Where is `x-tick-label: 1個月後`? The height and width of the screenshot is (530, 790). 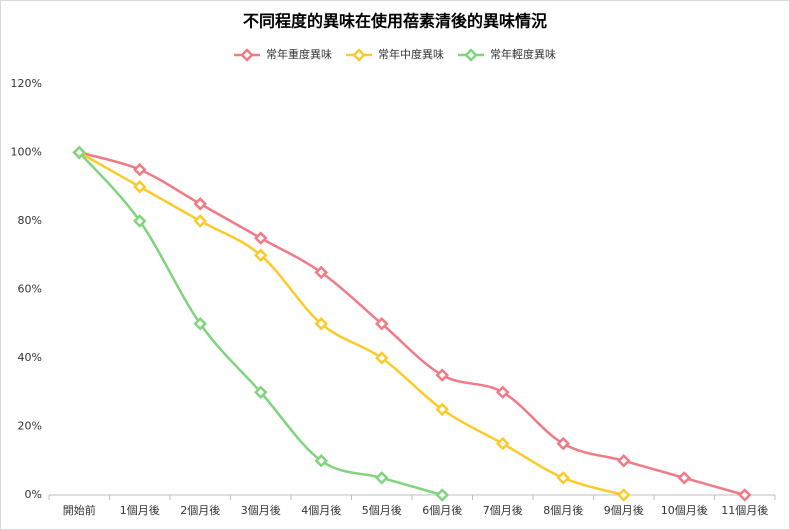
x-tick-label: 1個月後 is located at coordinates (140, 510).